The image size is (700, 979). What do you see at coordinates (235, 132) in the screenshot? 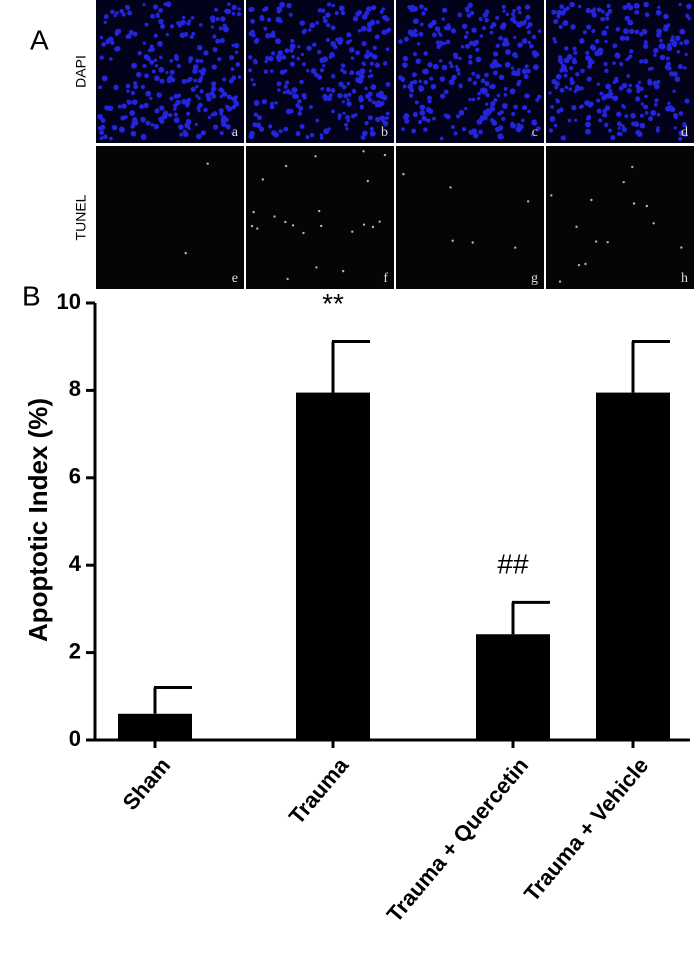
I see `panel-letter: a` at bounding box center [235, 132].